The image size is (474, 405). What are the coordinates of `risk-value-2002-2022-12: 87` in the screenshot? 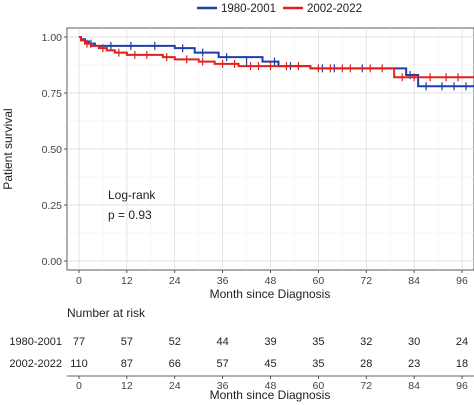 It's located at (127, 364).